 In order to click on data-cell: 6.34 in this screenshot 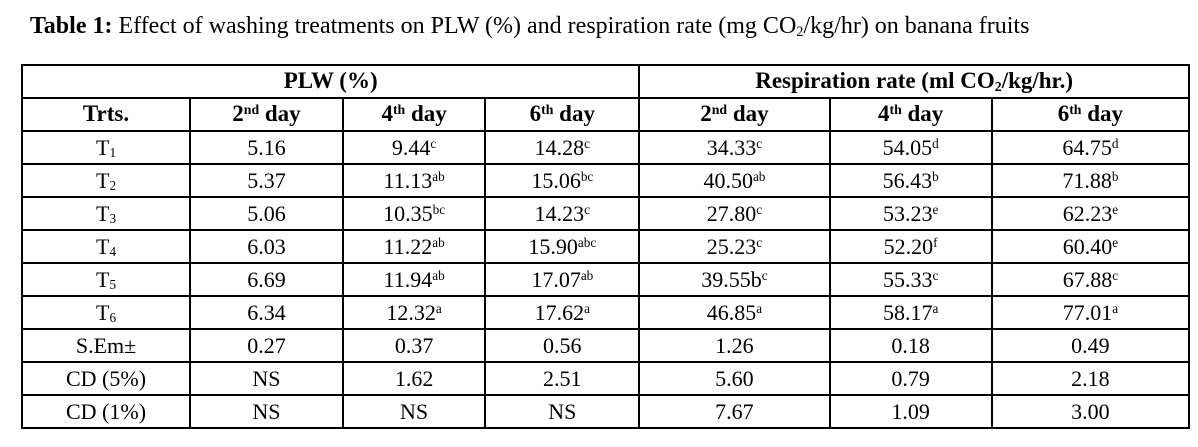, I will do `click(266, 312)`.